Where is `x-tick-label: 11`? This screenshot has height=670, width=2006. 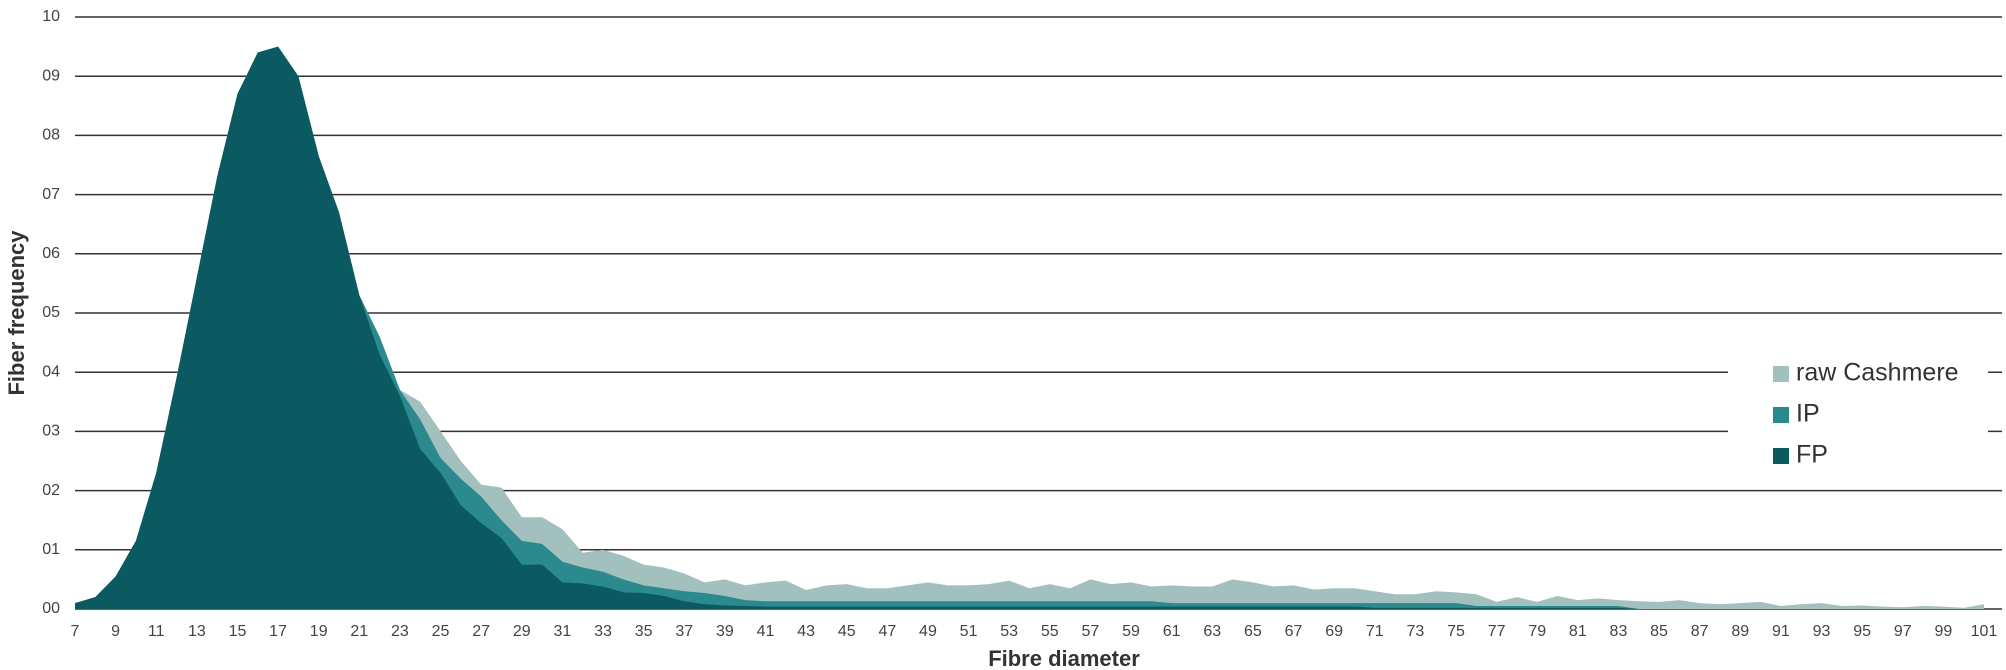 x-tick-label: 11 is located at coordinates (156, 631).